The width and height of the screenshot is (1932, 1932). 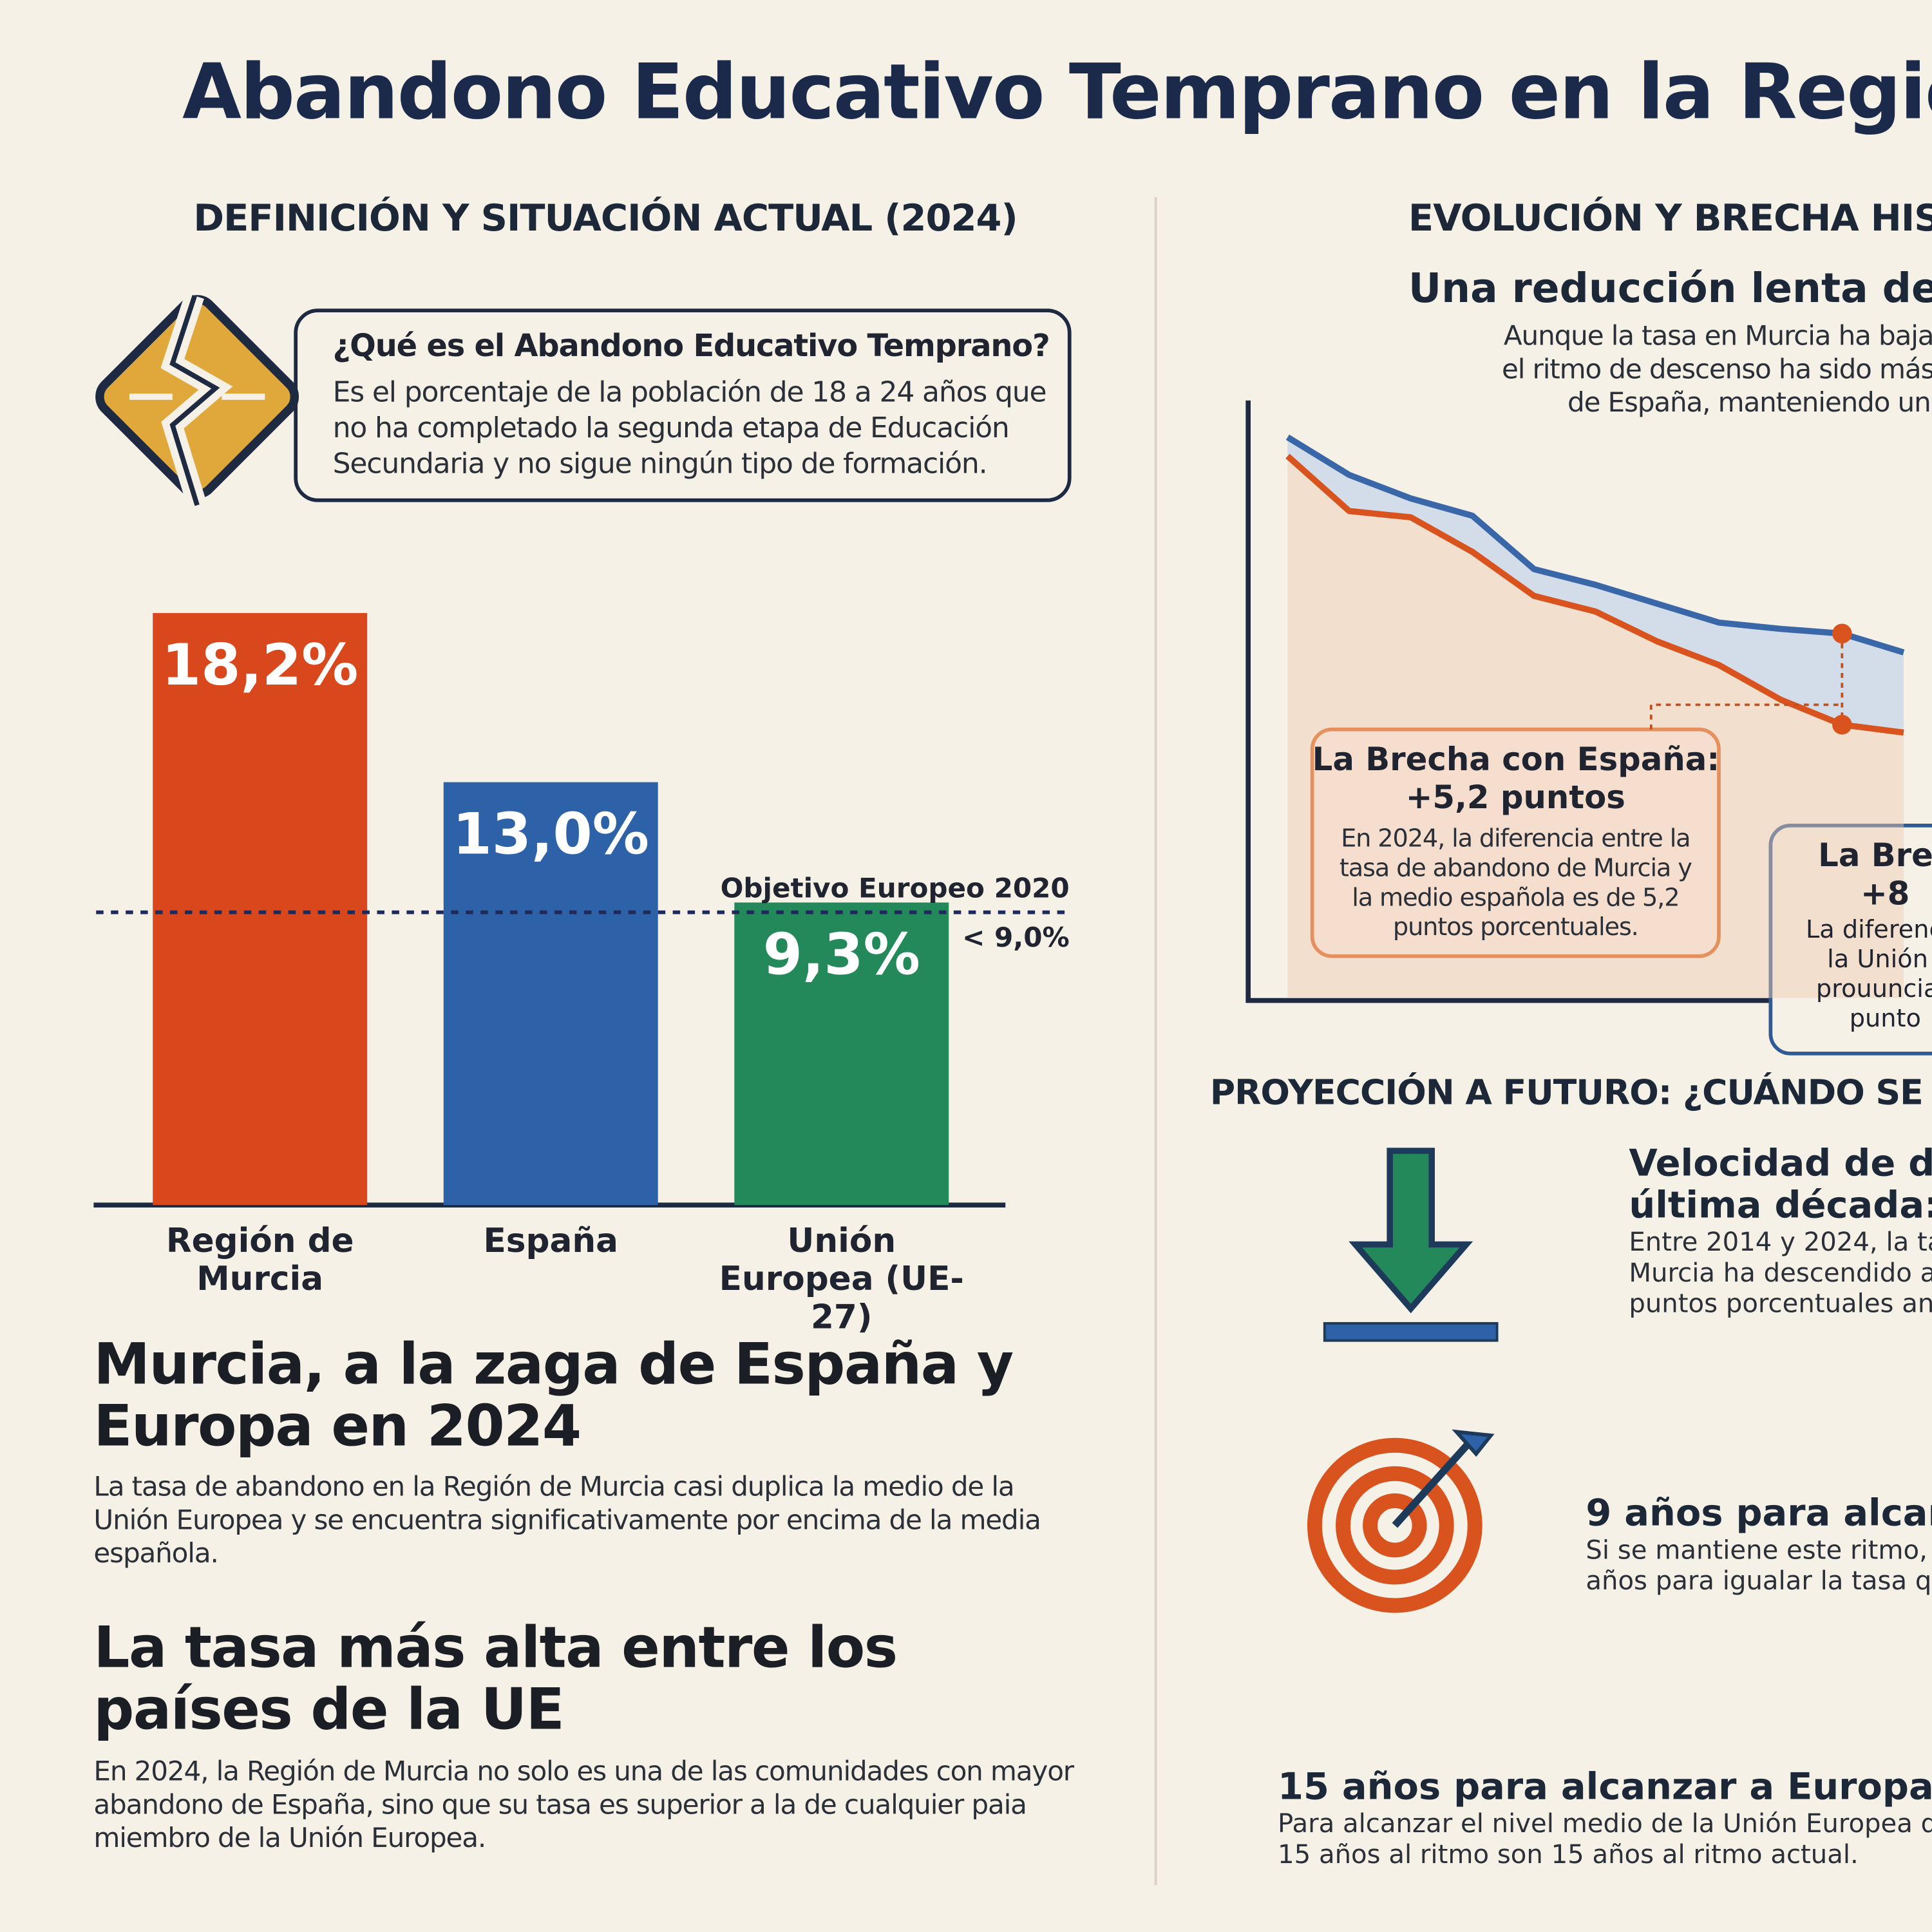 What do you see at coordinates (1750, 403) in the screenshot?
I see `intro-line: de España, manteniendo una brecha pers` at bounding box center [1750, 403].